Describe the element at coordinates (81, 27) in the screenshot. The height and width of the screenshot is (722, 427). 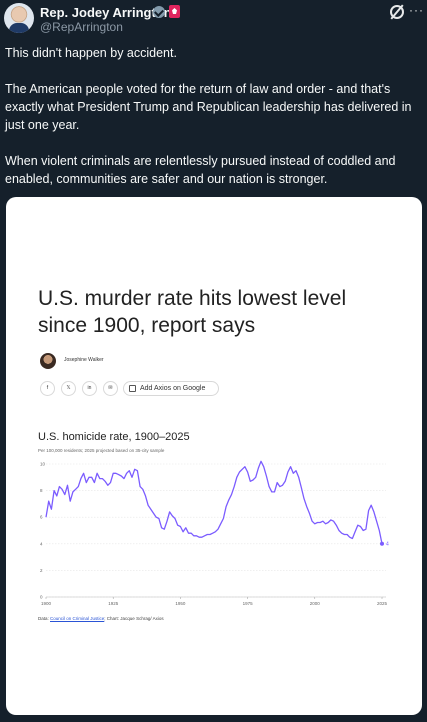
I see `author-handle: @RepArrington` at that location.